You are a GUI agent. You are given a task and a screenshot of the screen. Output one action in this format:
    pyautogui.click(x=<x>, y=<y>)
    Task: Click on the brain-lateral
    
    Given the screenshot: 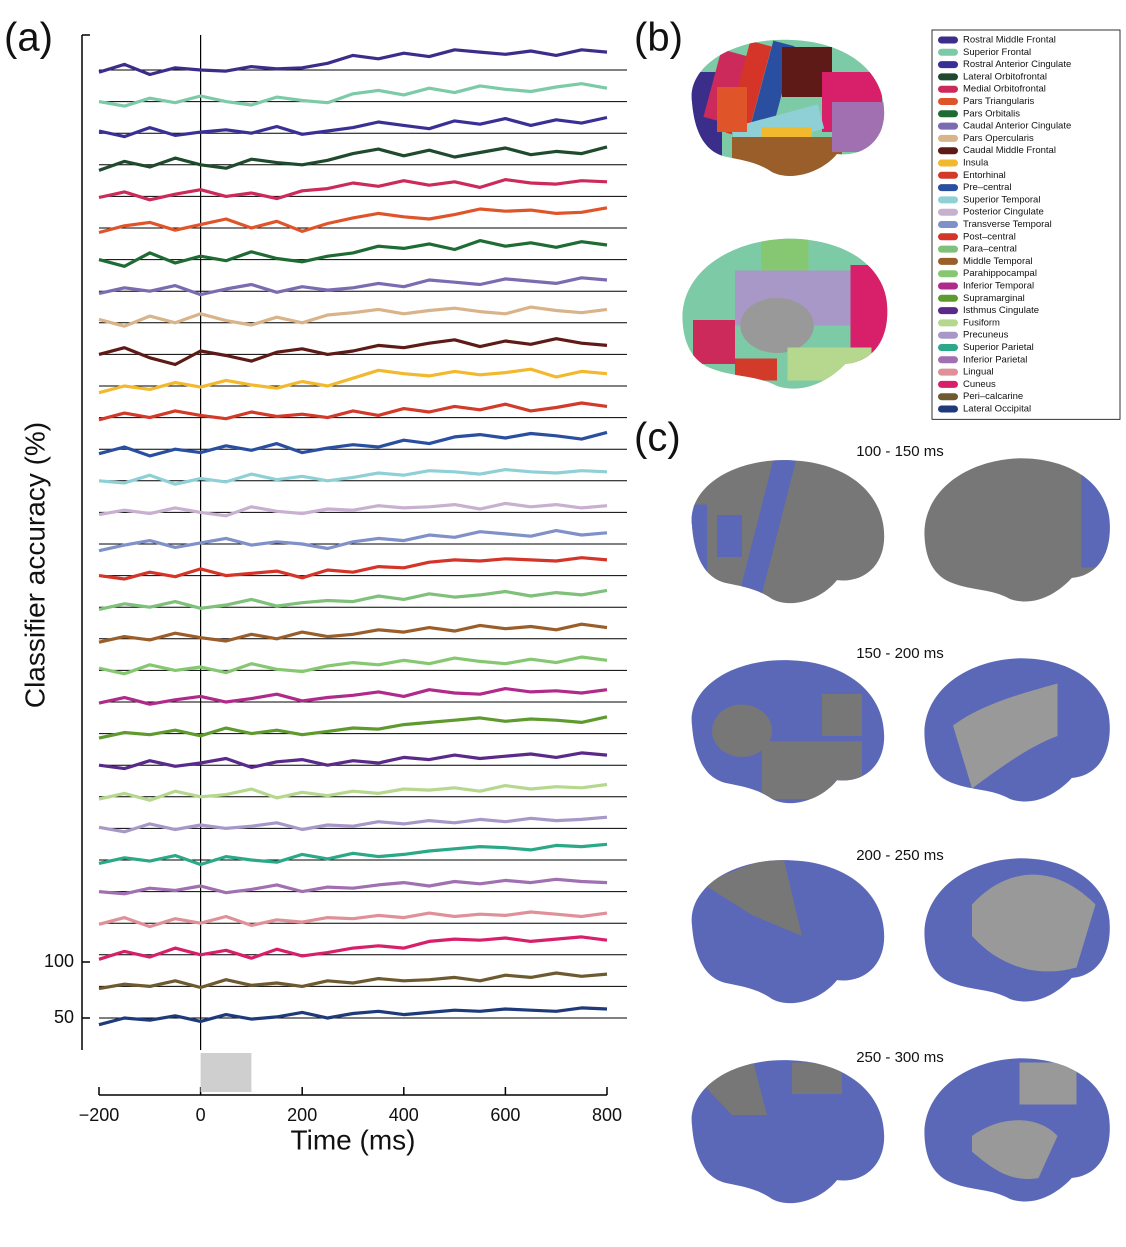 What is the action you would take?
    pyautogui.click(x=788, y=107)
    